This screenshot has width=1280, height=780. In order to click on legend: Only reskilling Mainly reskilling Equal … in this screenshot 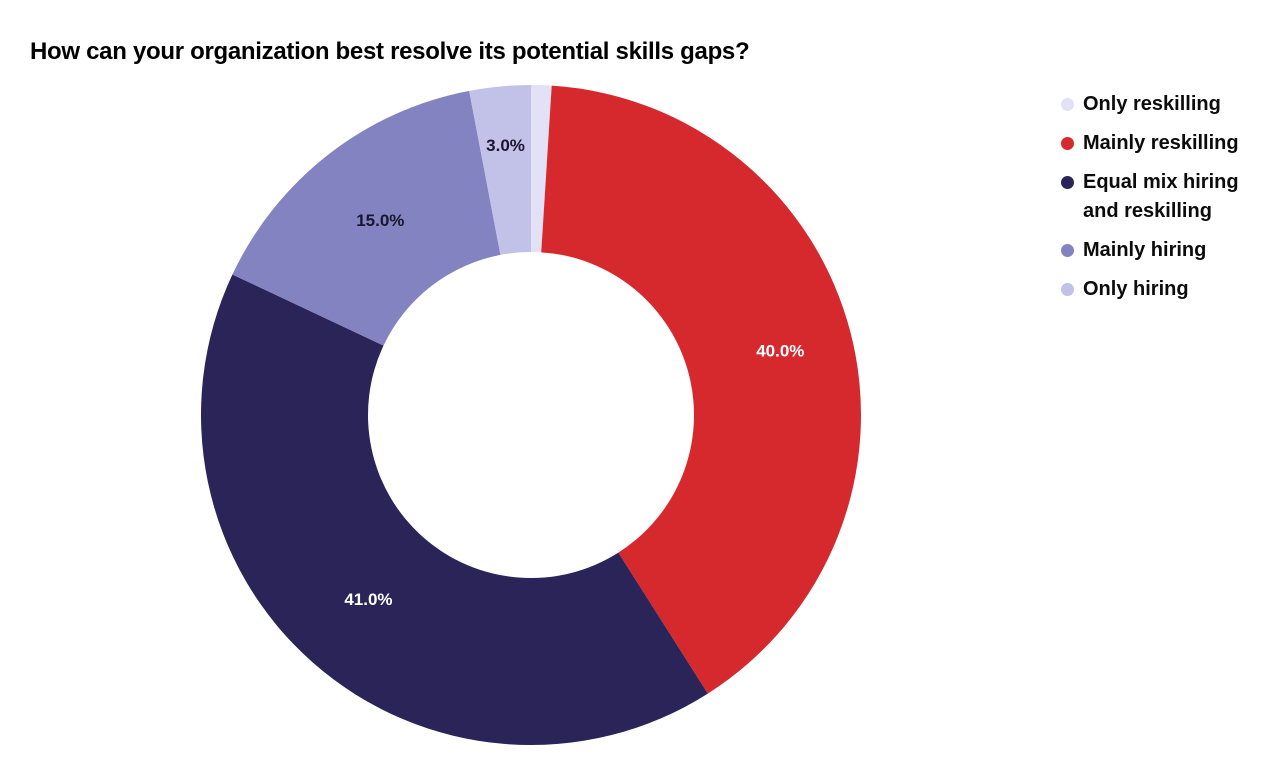, I will do `click(1161, 202)`.